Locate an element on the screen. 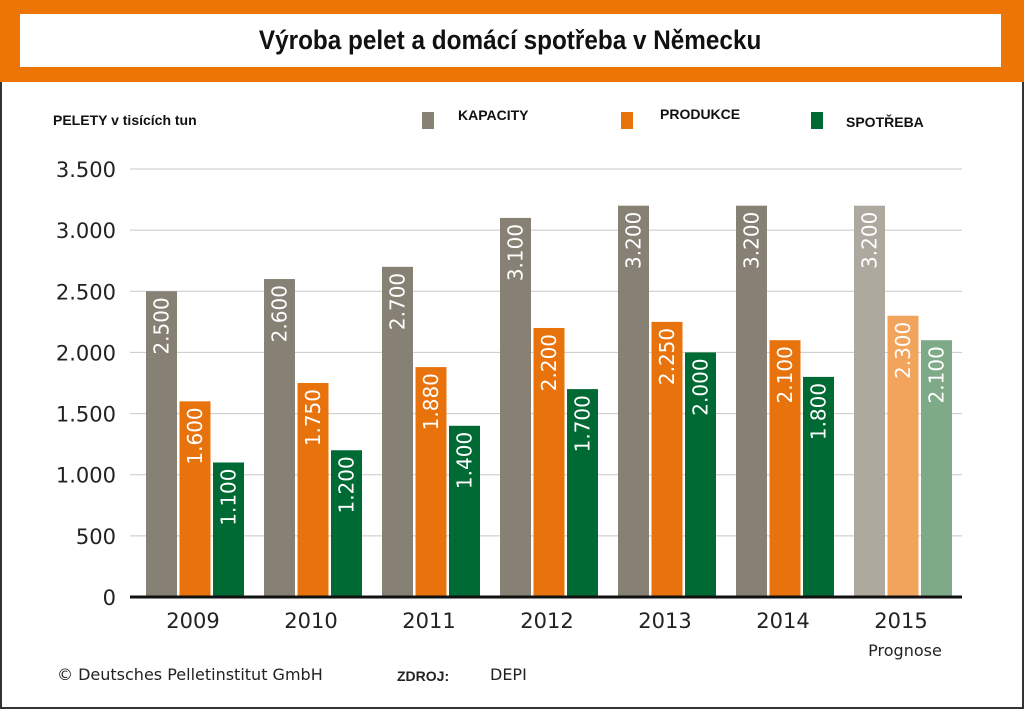 The width and height of the screenshot is (1024, 709). bar-produkce-2015 is located at coordinates (903, 456).